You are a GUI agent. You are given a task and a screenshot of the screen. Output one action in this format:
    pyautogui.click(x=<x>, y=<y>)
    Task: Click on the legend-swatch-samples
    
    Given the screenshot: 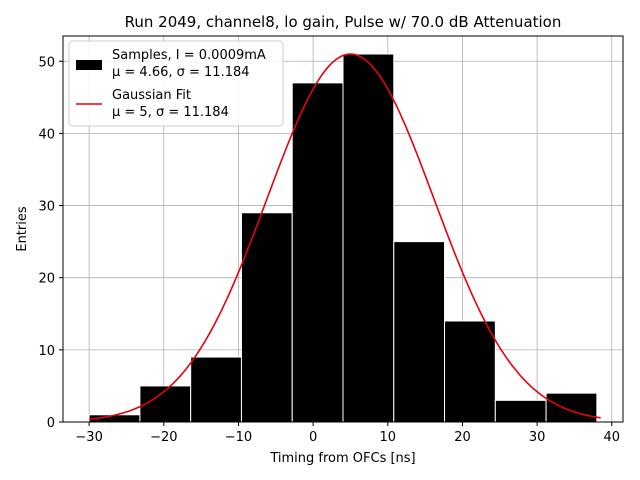 What is the action you would take?
    pyautogui.click(x=89, y=65)
    